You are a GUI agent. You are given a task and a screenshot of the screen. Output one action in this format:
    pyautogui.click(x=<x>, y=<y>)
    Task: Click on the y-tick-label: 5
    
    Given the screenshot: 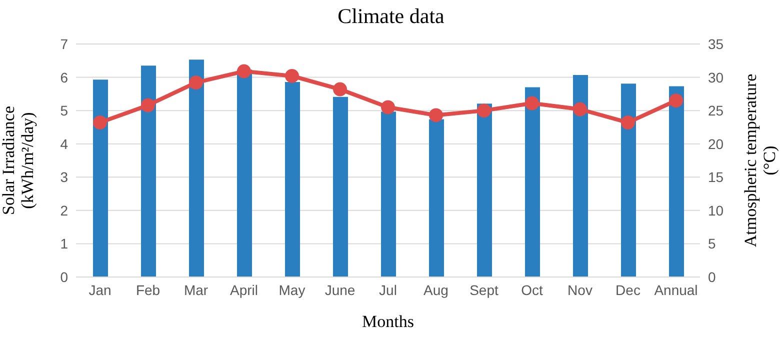 What is the action you would take?
    pyautogui.click(x=64, y=110)
    